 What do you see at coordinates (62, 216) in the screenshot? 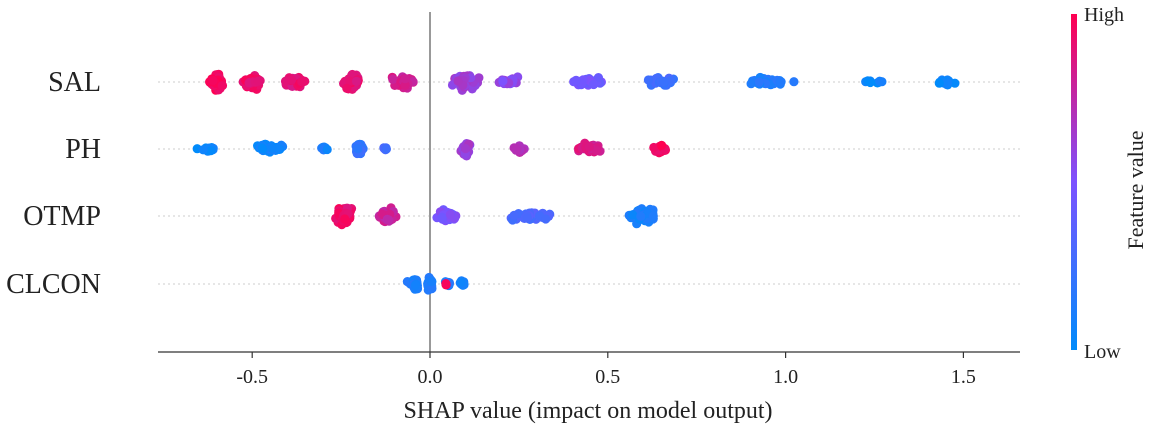
I see `feature-label-otmp: OTMP` at bounding box center [62, 216].